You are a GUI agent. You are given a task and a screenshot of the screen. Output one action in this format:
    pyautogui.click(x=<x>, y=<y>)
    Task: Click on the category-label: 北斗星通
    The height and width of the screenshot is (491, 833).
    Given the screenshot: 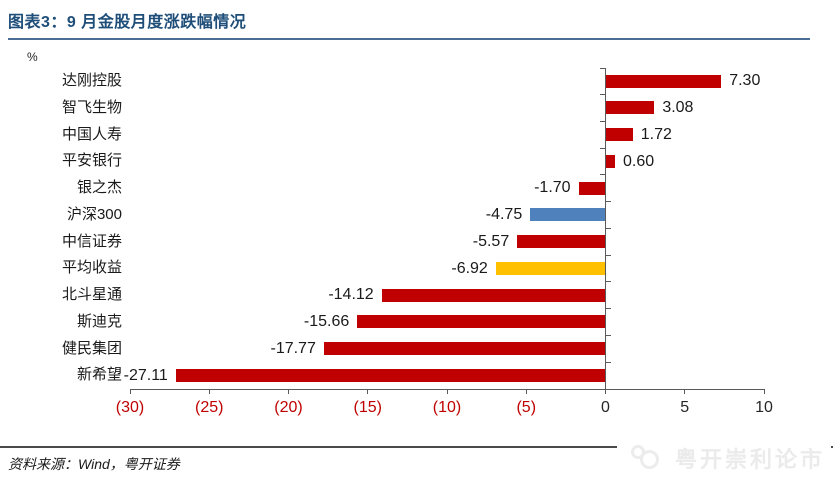 What is the action you would take?
    pyautogui.click(x=91, y=294)
    